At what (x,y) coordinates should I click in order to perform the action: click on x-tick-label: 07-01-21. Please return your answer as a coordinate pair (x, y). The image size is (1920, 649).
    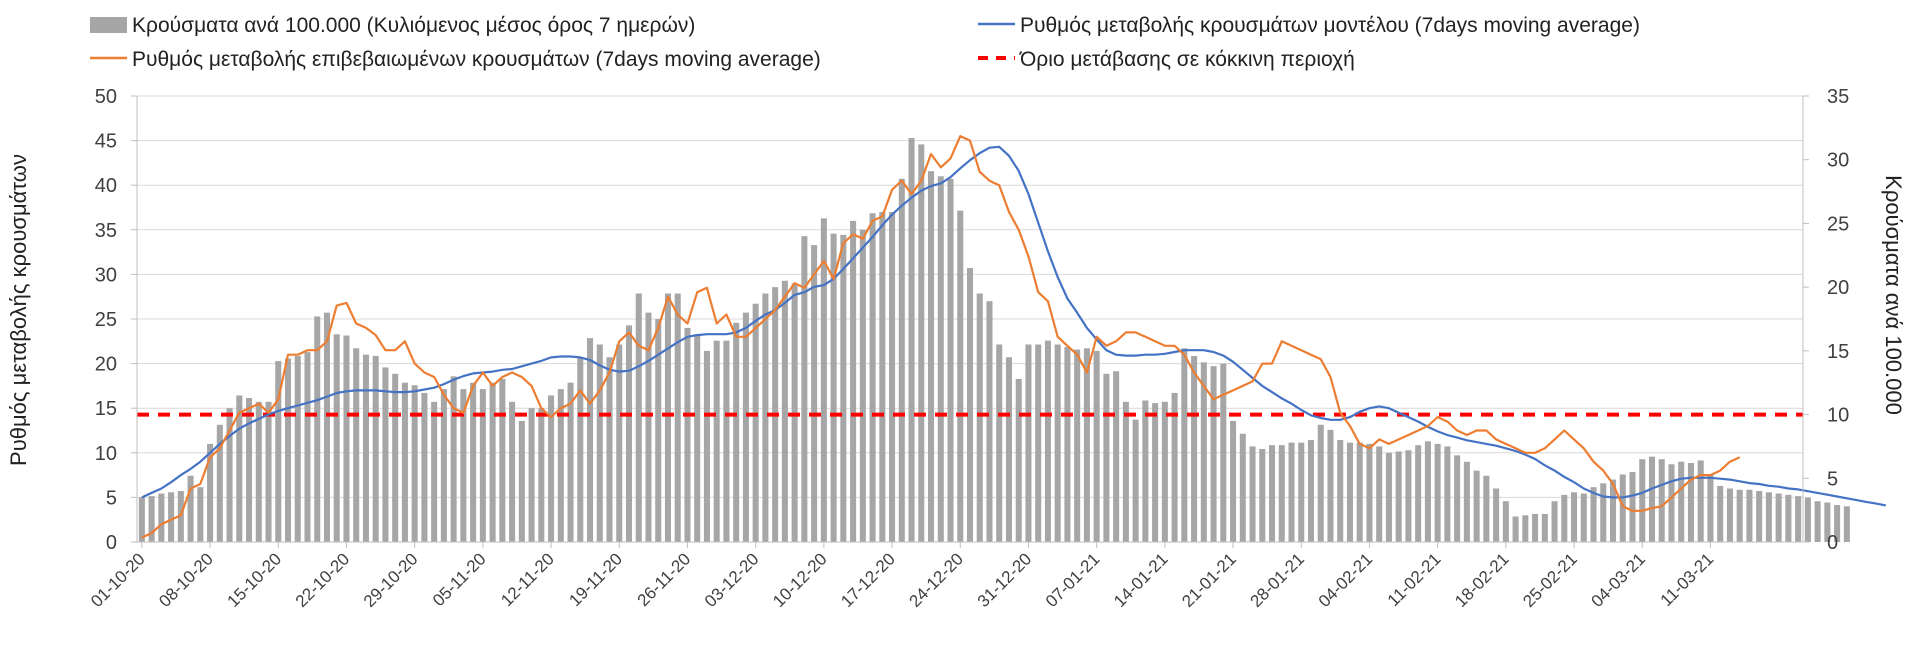
    Looking at the image, I should click on (1073, 580).